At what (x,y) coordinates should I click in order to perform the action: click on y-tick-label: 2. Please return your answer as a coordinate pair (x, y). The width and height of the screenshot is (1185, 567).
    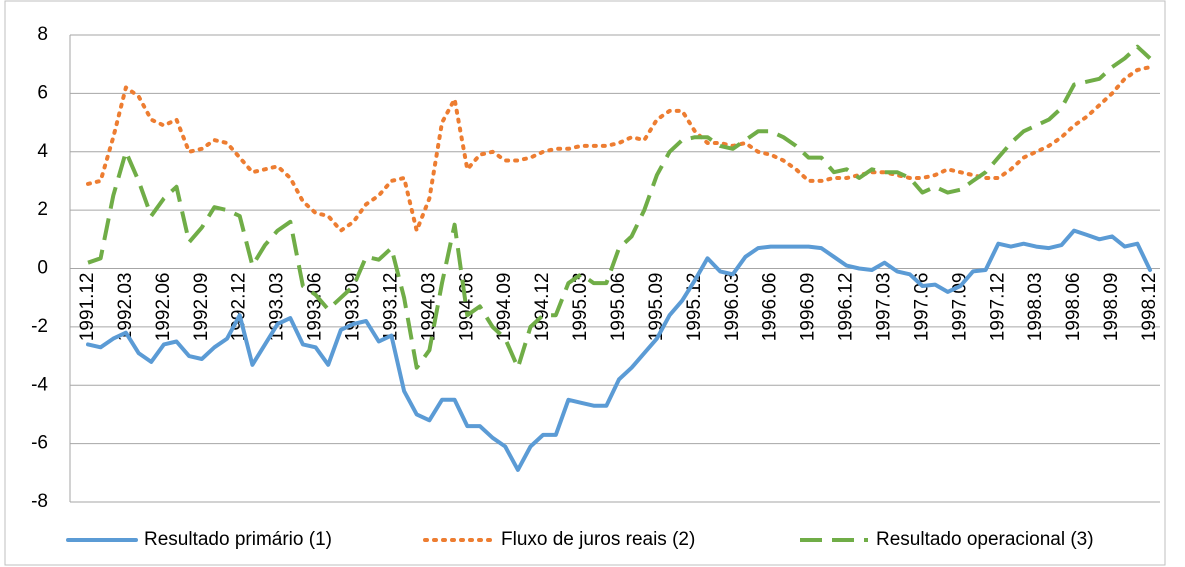
    Looking at the image, I should click on (42, 209).